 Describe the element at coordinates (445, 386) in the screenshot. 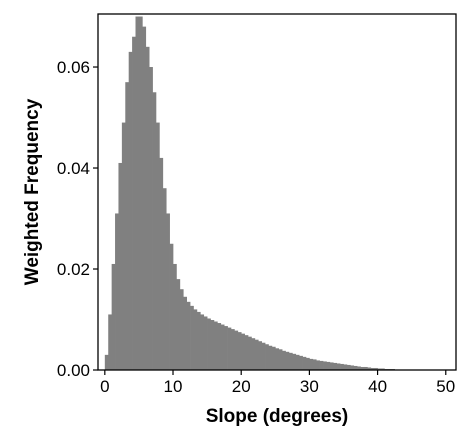

I see `x-tick-label: 50` at that location.